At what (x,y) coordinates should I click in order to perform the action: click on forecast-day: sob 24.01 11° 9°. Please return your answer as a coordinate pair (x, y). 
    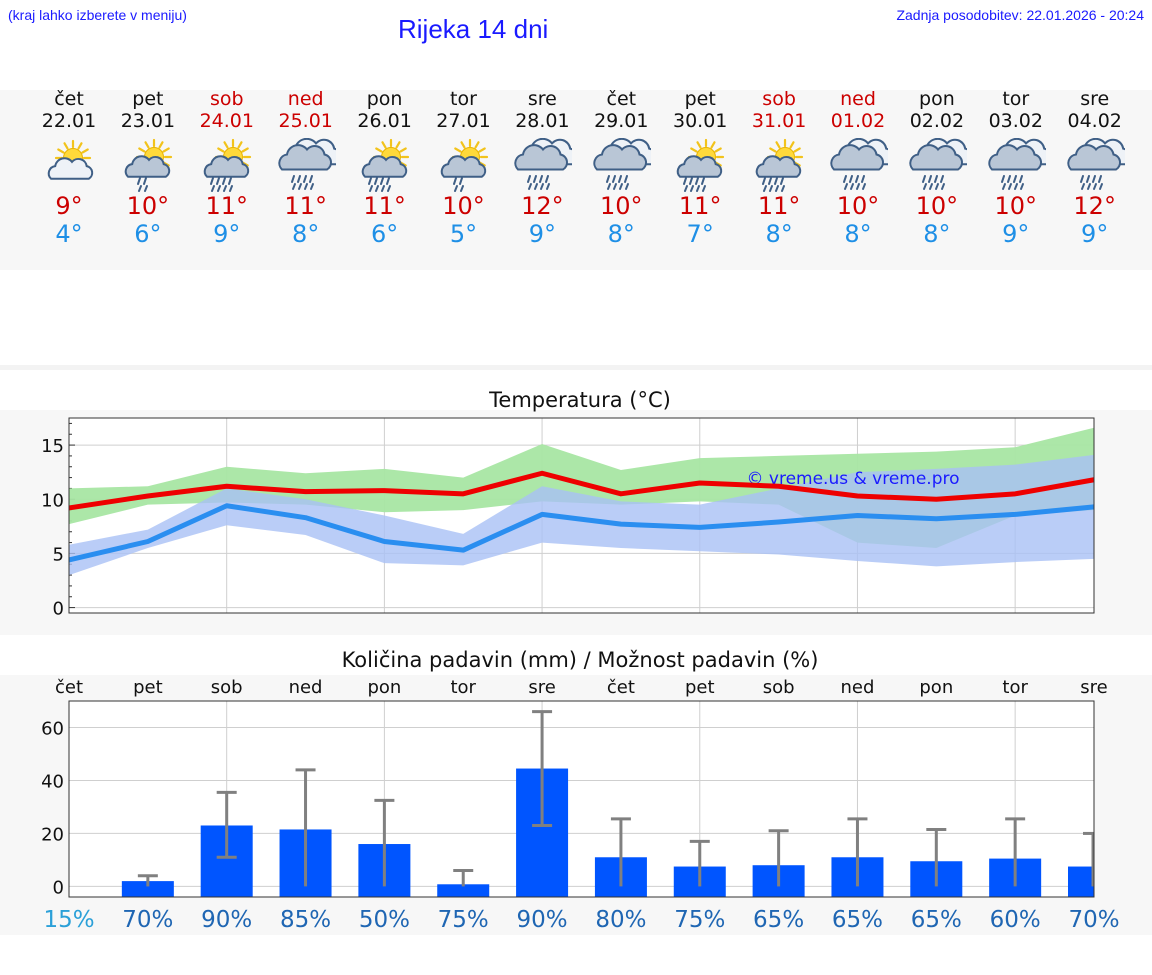
    Looking at the image, I should click on (227, 168).